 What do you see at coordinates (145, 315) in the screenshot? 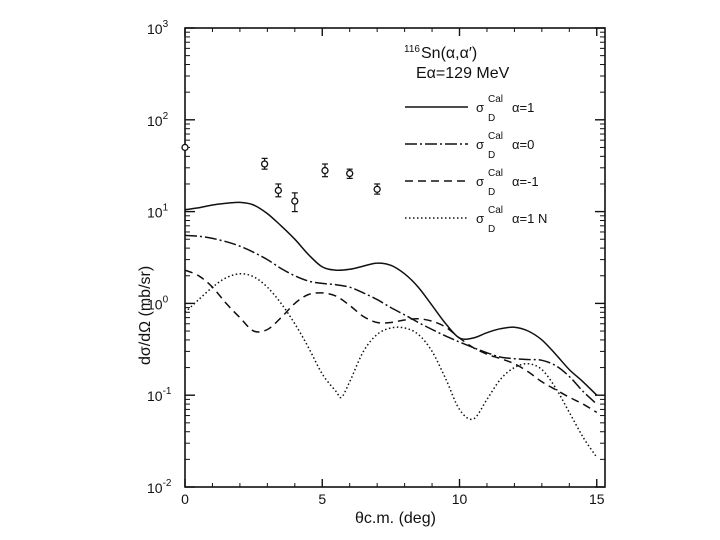
I see `y-axis-title: dσ/dΩ (mb/sr)` at bounding box center [145, 315].